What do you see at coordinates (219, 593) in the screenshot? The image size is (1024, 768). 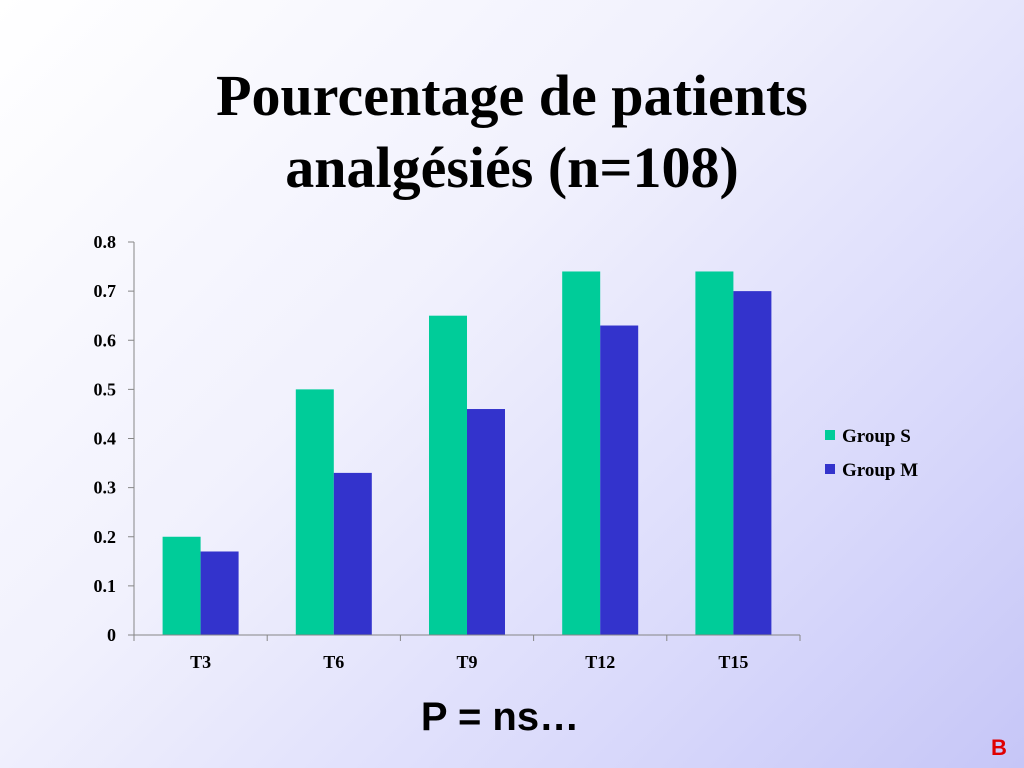 I see `bar-group-m-t3` at bounding box center [219, 593].